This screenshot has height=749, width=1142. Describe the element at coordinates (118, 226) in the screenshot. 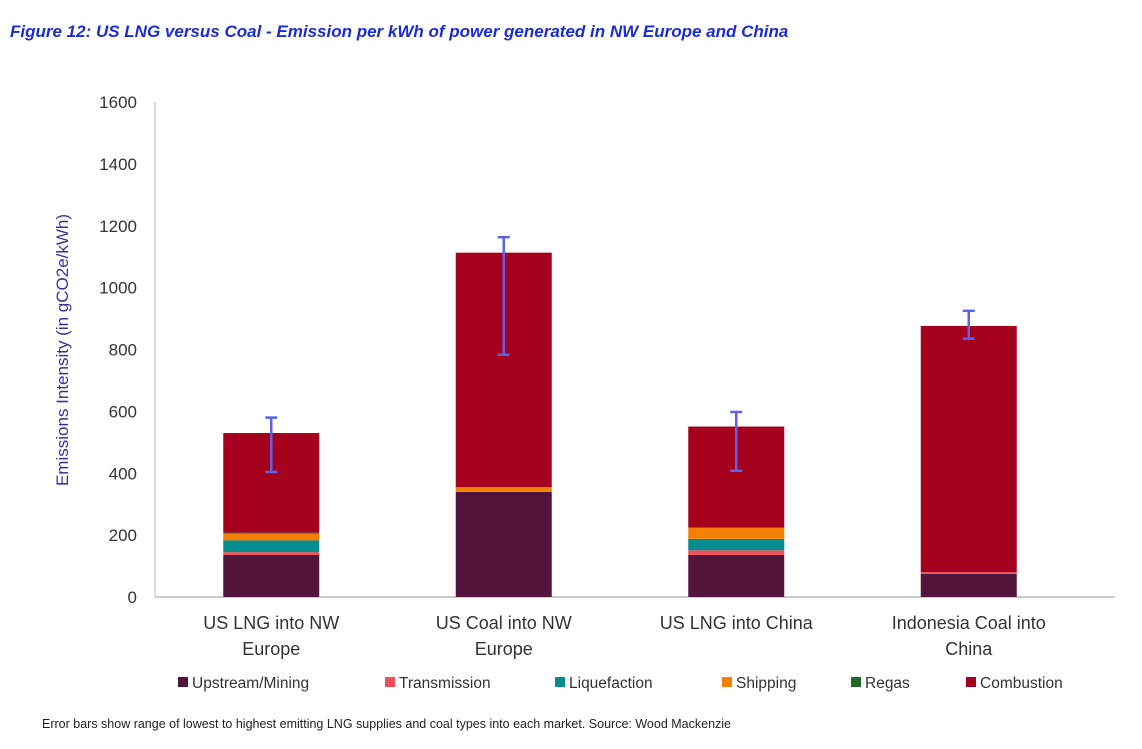

I see `y-tick-label: 1200` at that location.